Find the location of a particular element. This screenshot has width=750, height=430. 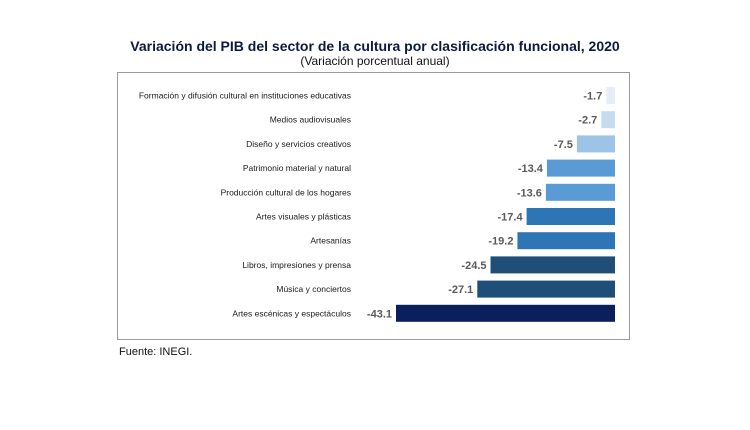

value-label: -43.1 is located at coordinates (379, 314).